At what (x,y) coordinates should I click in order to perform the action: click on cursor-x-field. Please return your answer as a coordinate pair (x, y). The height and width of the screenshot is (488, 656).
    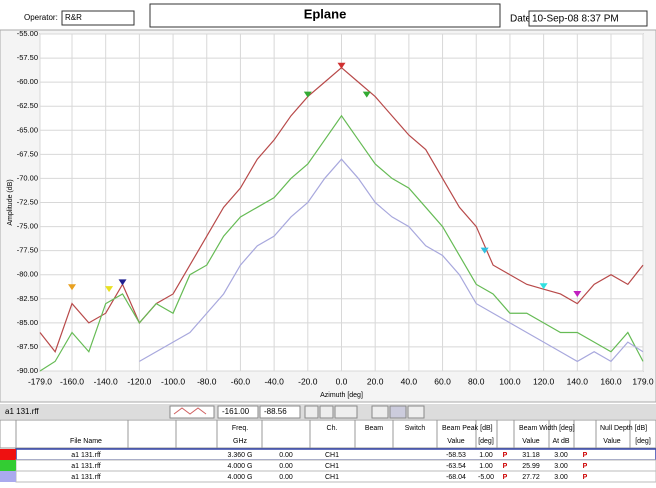
    Looking at the image, I should click on (238, 412).